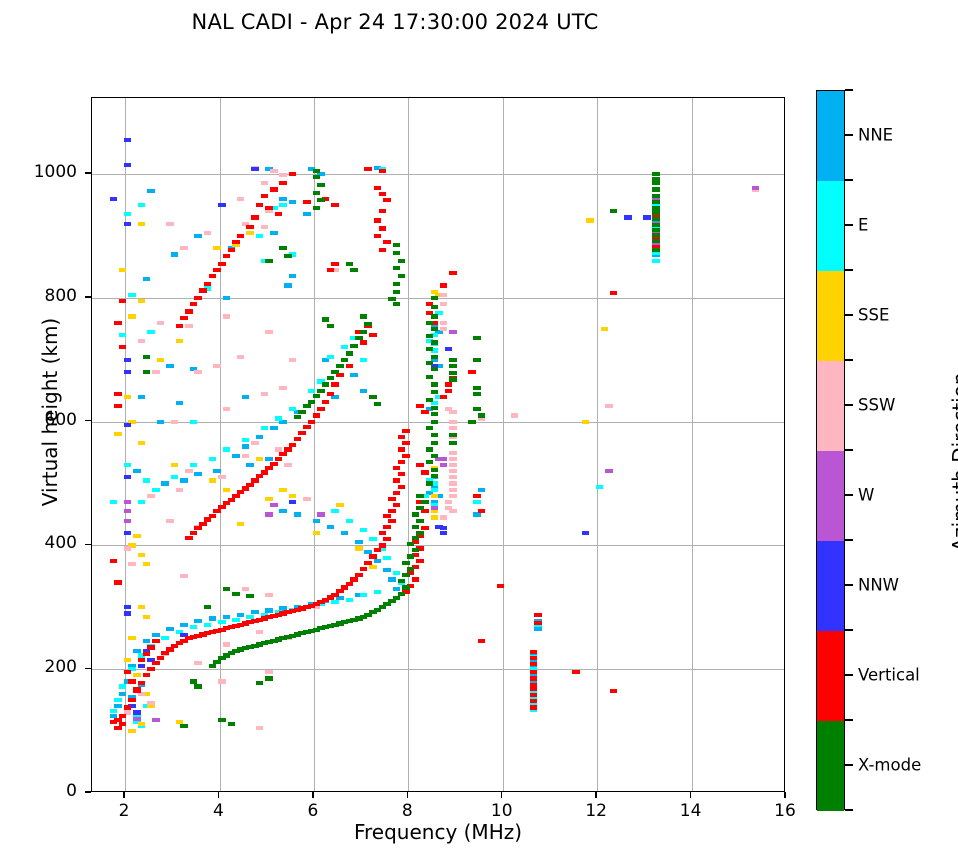  Describe the element at coordinates (849, 585) in the screenshot. I see `colorbar-tick` at that location.